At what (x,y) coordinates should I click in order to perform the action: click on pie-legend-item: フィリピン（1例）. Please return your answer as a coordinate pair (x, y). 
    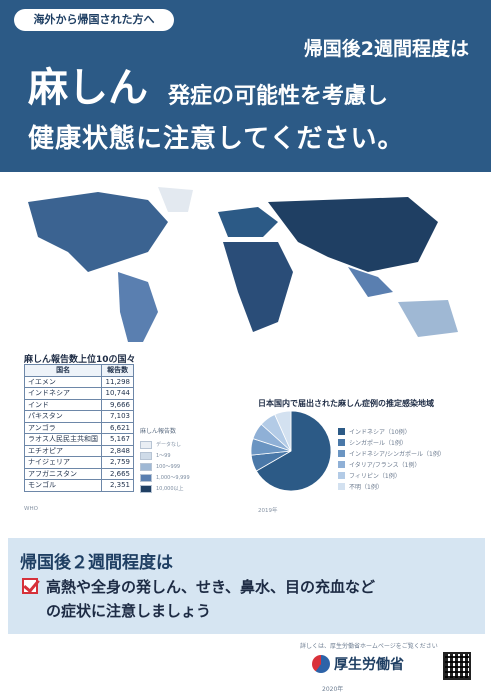
    Looking at the image, I should click on (413, 475).